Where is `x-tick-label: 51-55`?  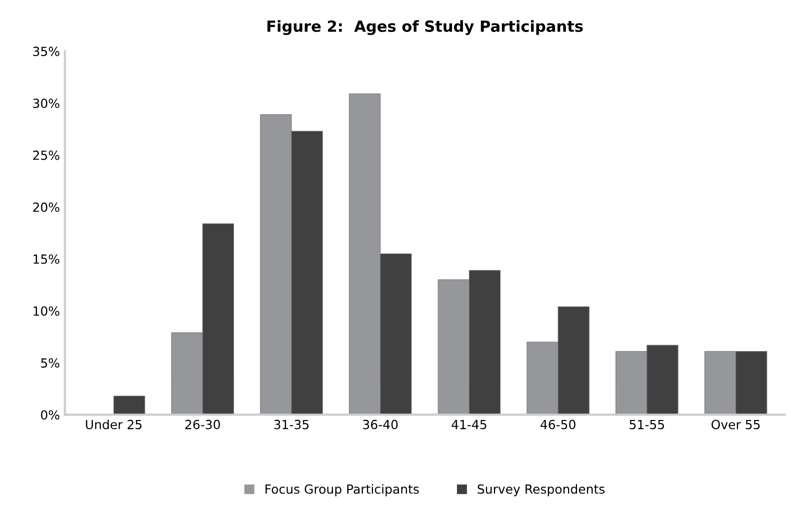
x-tick-label: 51-55 is located at coordinates (647, 425).